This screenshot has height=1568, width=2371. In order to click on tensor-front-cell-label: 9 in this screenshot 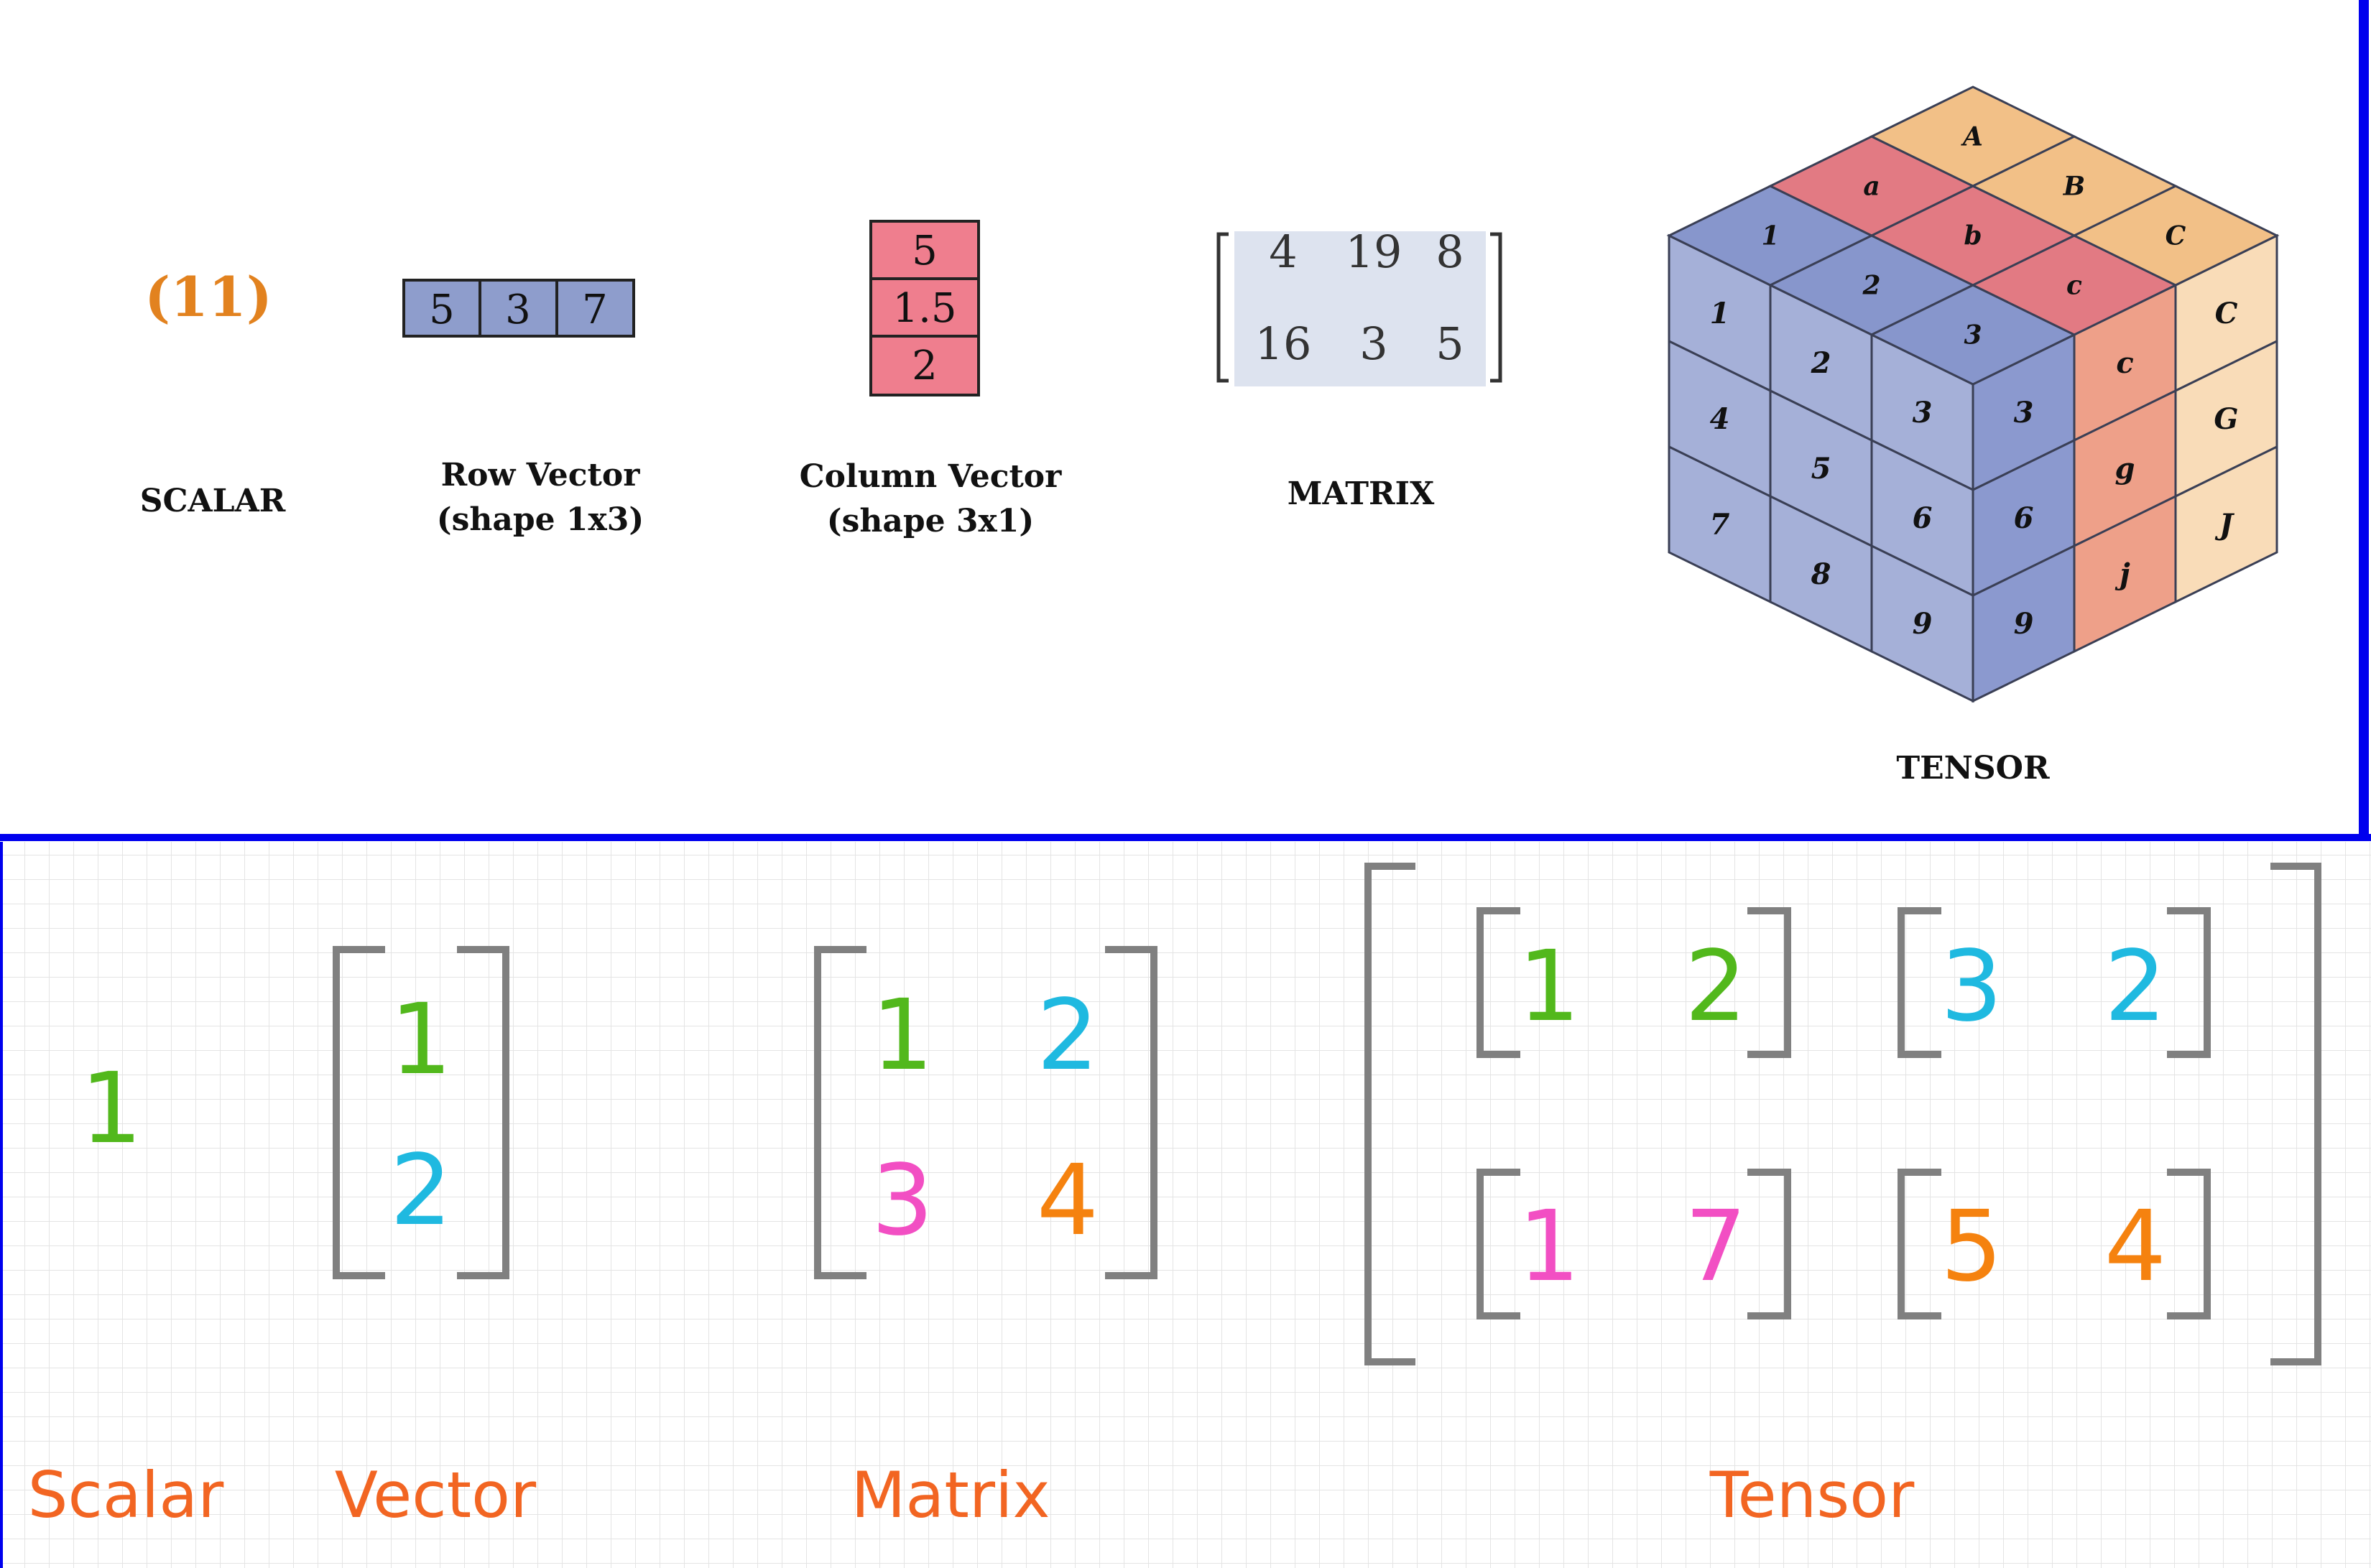, I will do `click(1923, 624)`.